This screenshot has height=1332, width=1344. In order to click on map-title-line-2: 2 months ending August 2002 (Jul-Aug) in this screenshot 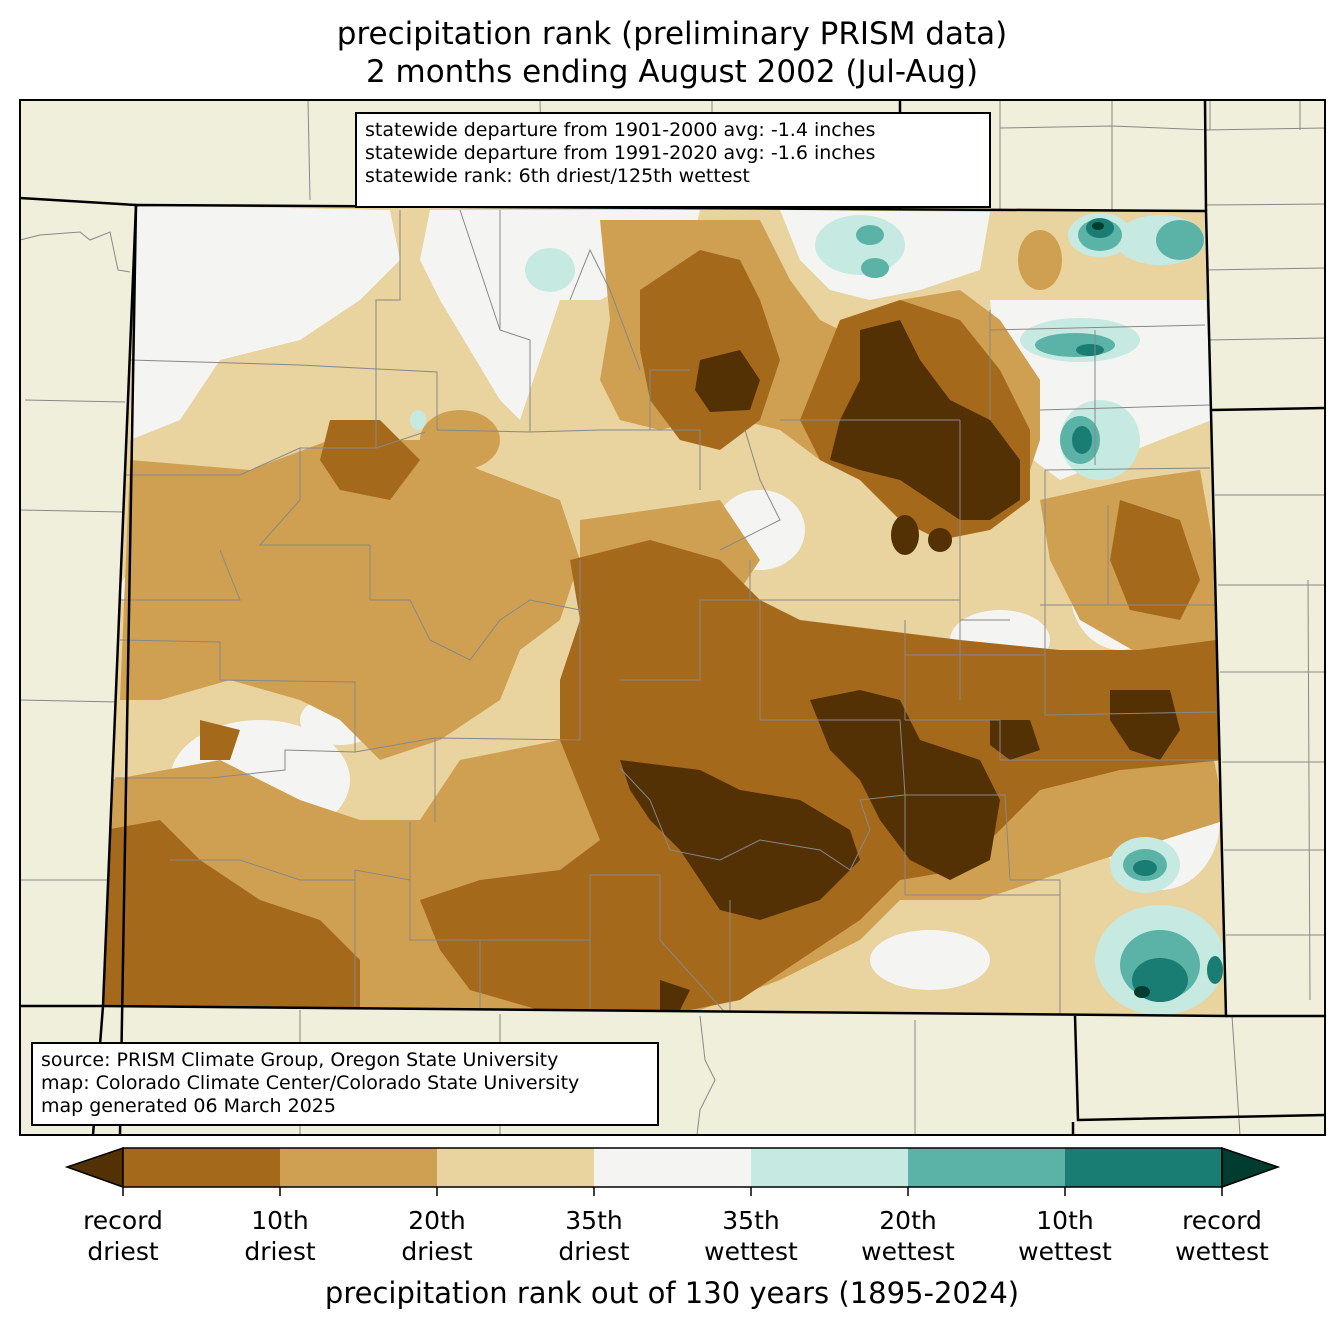, I will do `click(672, 72)`.